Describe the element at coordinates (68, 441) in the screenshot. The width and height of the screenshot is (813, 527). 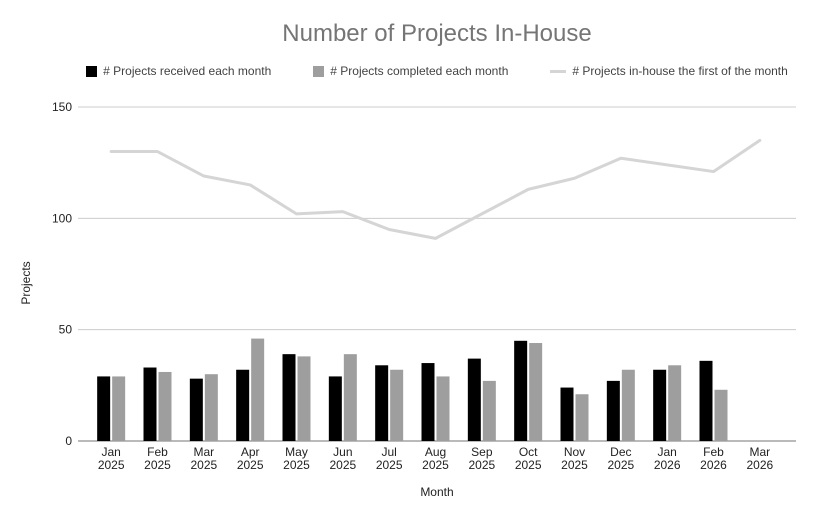
I see `y-tick-label: 0` at that location.